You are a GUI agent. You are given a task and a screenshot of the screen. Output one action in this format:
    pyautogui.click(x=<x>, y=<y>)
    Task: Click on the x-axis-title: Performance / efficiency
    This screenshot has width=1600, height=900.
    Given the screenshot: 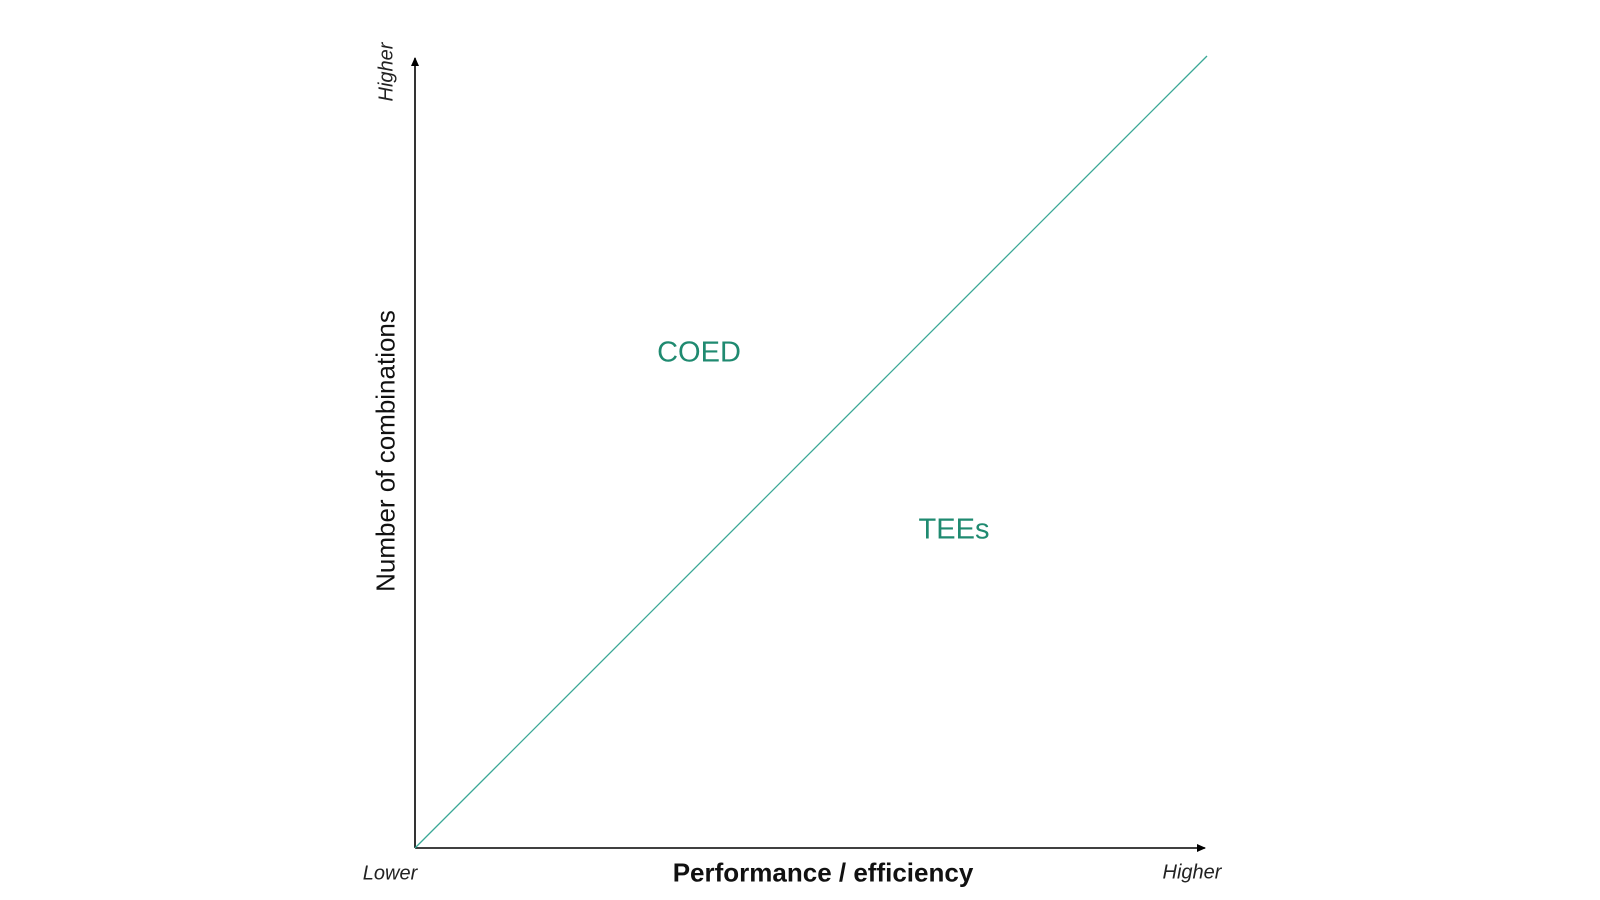 What is the action you would take?
    pyautogui.click(x=823, y=872)
    